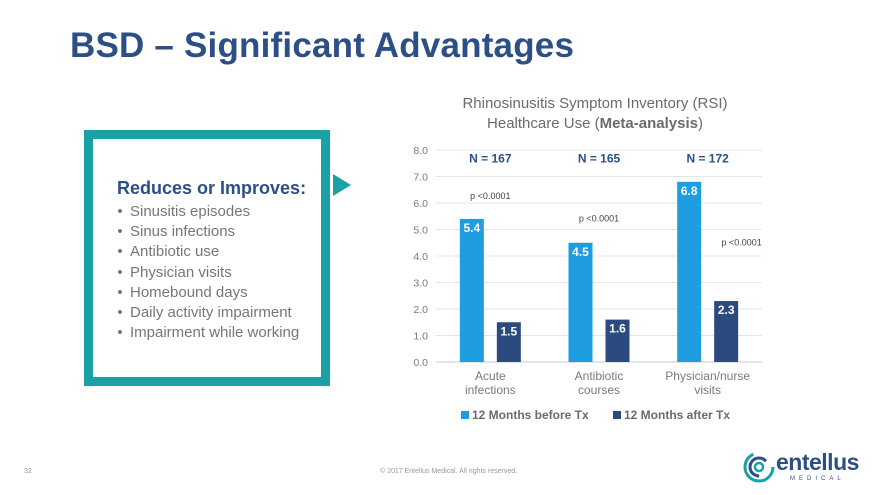 The image size is (880, 495). What do you see at coordinates (599, 159) in the screenshot?
I see `n-label: N = 165` at bounding box center [599, 159].